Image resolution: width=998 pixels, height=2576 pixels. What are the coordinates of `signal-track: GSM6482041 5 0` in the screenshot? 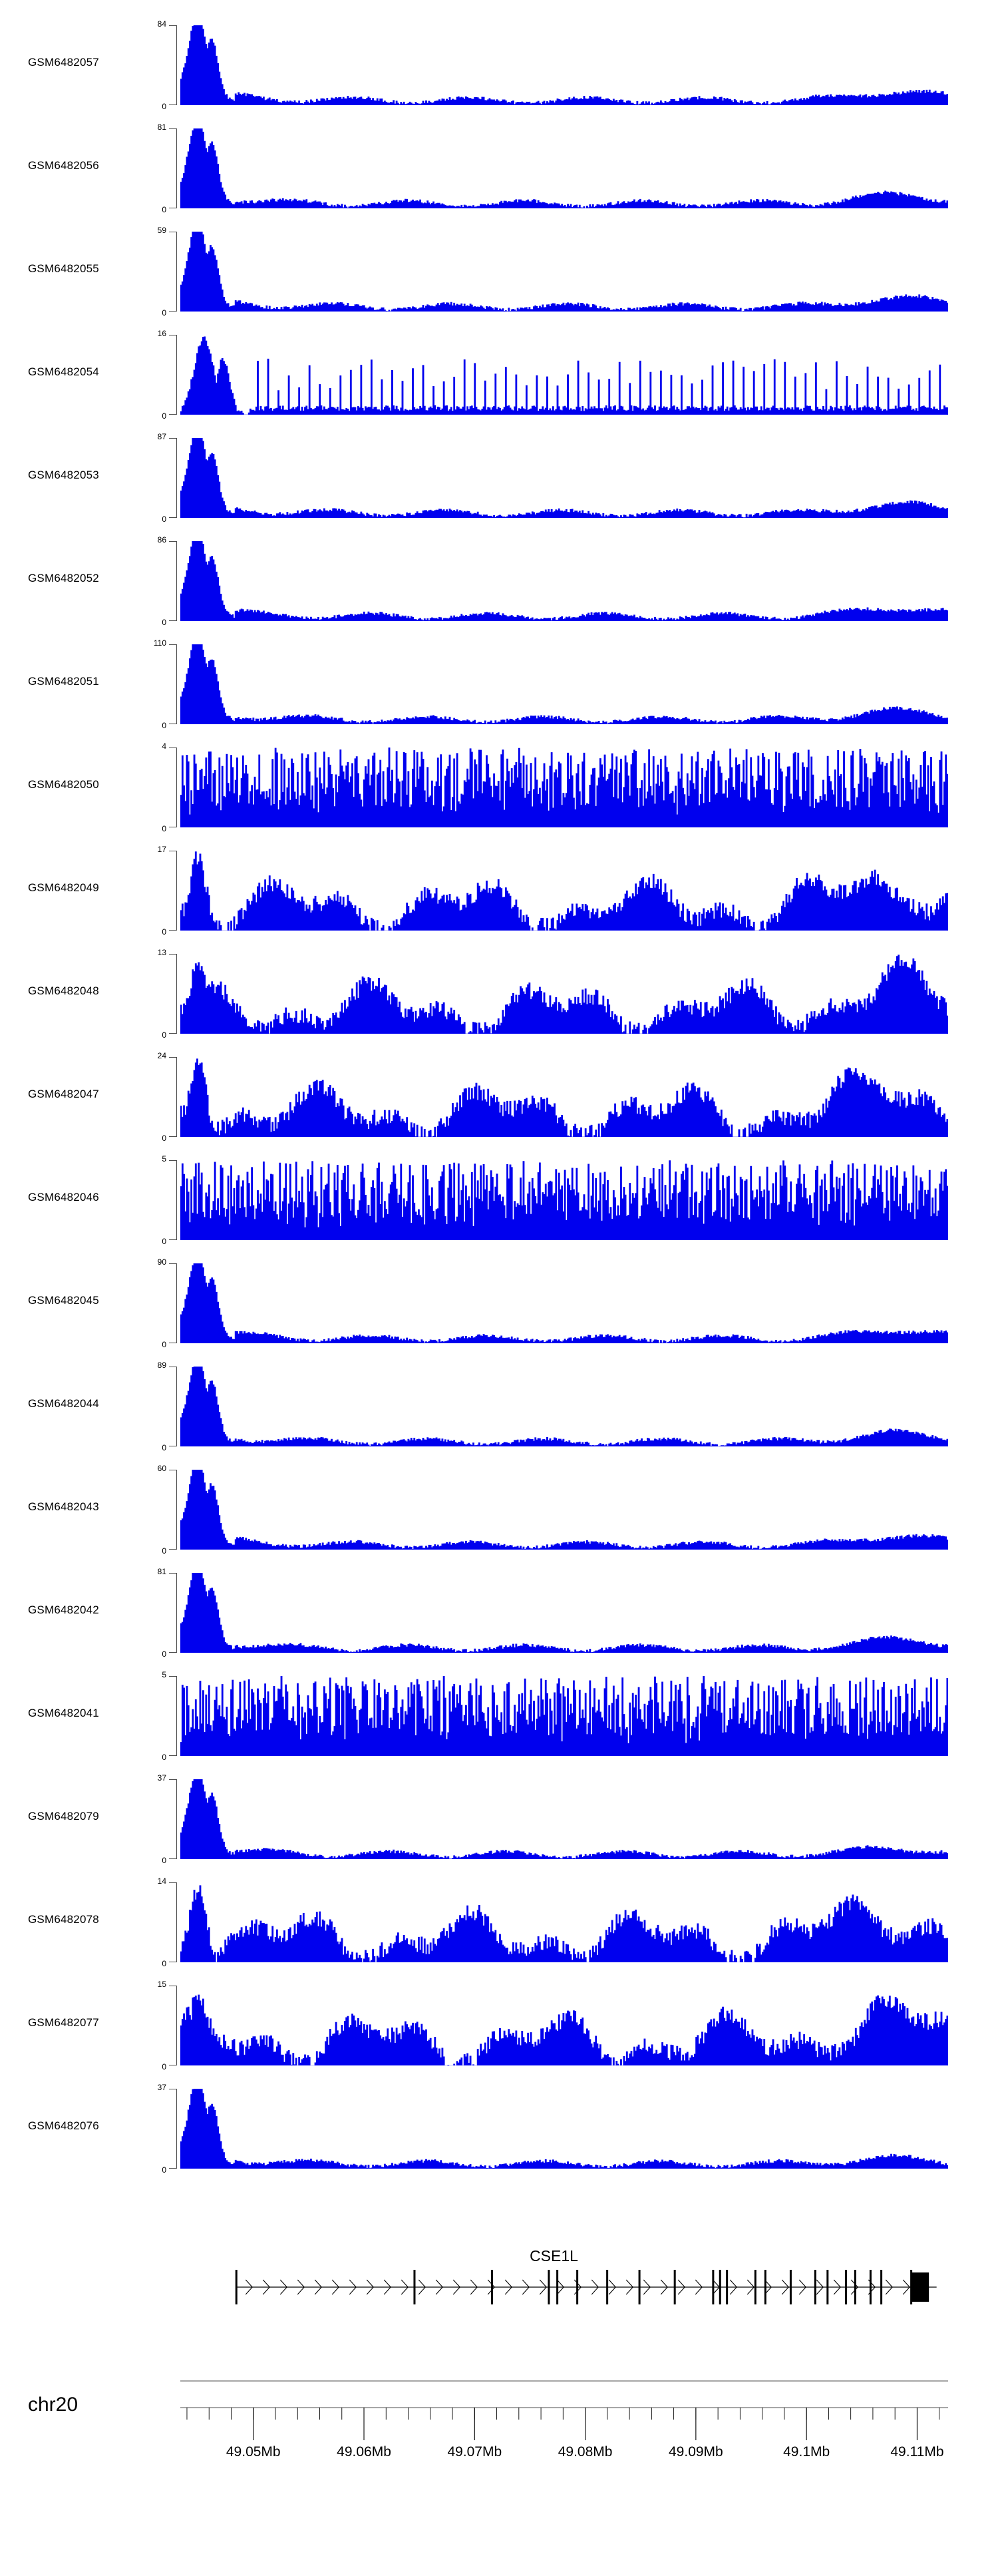 It's located at (499, 1719).